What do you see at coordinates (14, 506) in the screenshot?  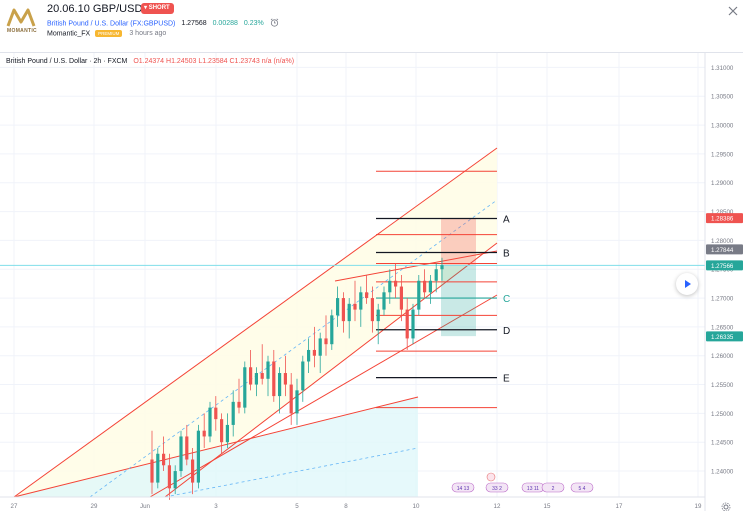 I see `time-axis-tick: 27` at bounding box center [14, 506].